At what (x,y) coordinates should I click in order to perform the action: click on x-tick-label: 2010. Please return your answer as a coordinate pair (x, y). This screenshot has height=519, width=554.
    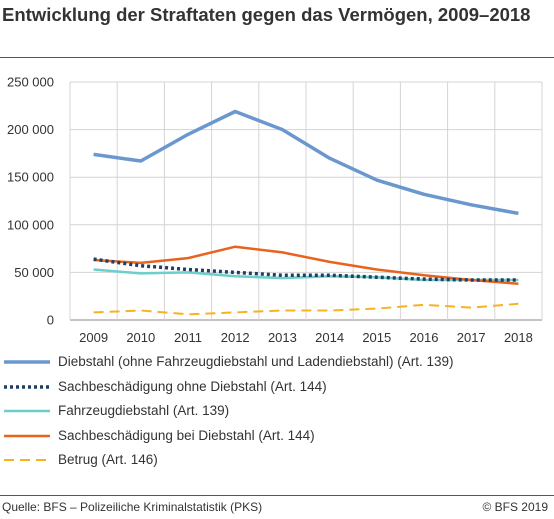
    Looking at the image, I should click on (140, 337).